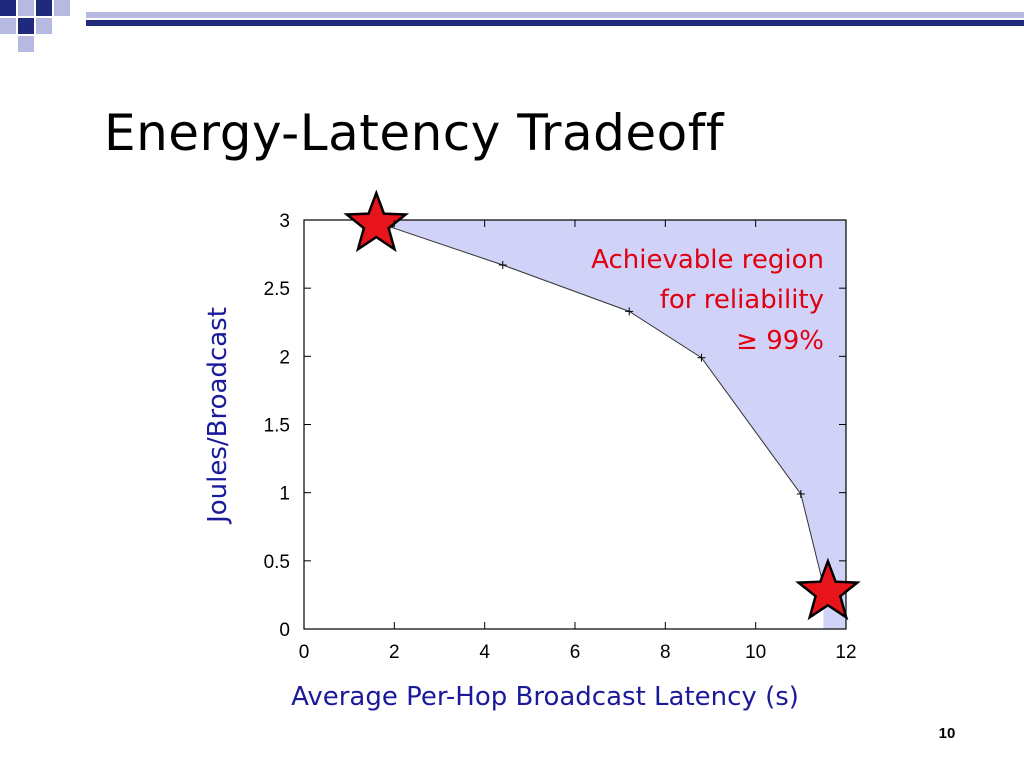 The image size is (1024, 768). I want to click on header-bar-light, so click(555, 15).